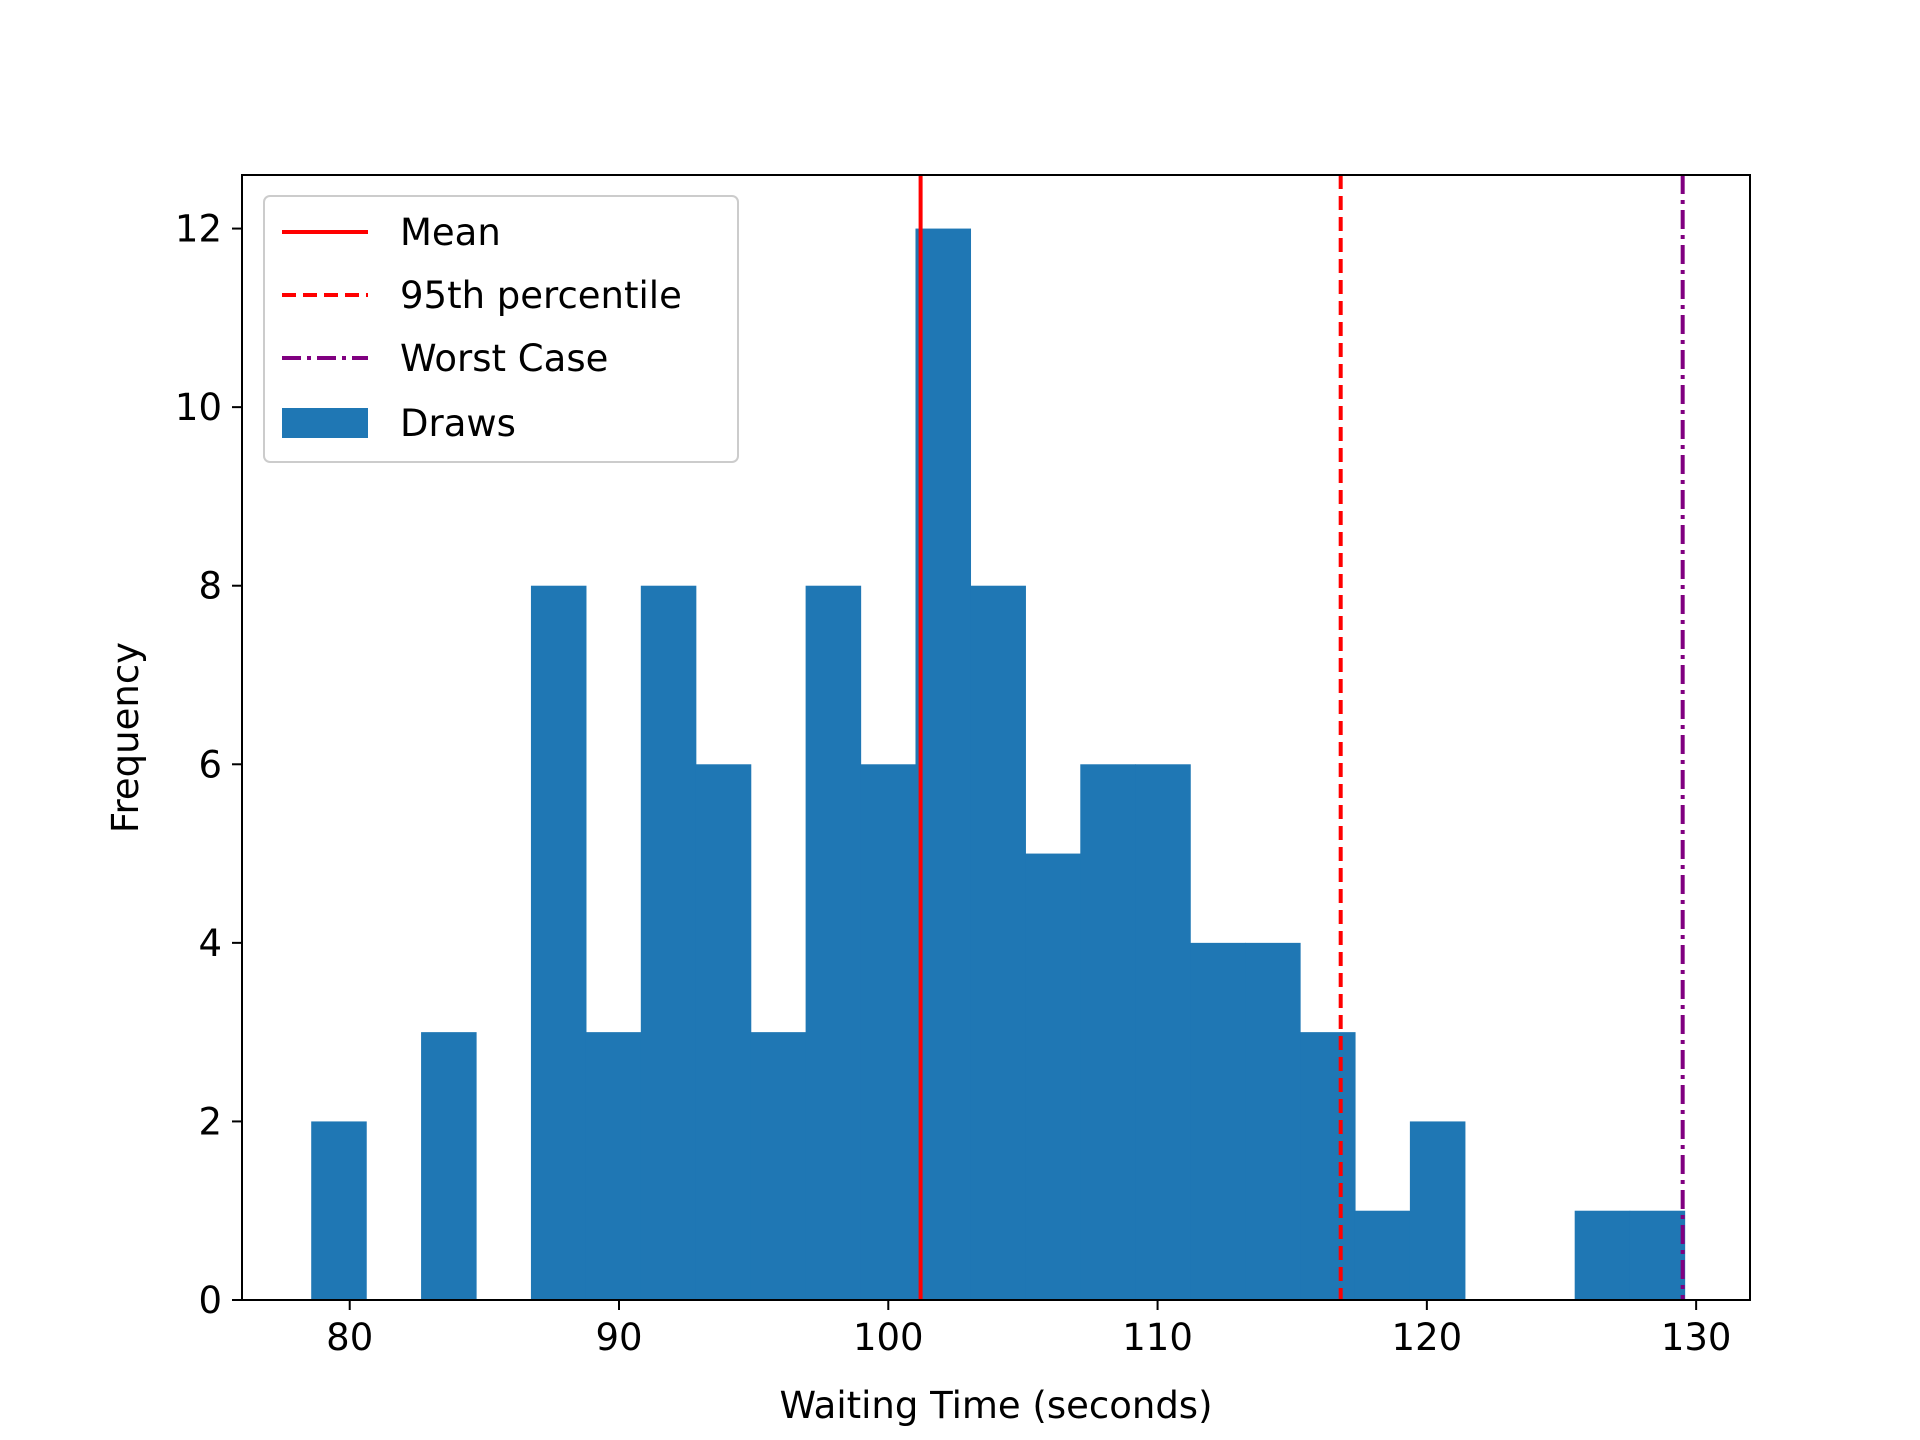  I want to click on y-tick-label: 6, so click(210, 764).